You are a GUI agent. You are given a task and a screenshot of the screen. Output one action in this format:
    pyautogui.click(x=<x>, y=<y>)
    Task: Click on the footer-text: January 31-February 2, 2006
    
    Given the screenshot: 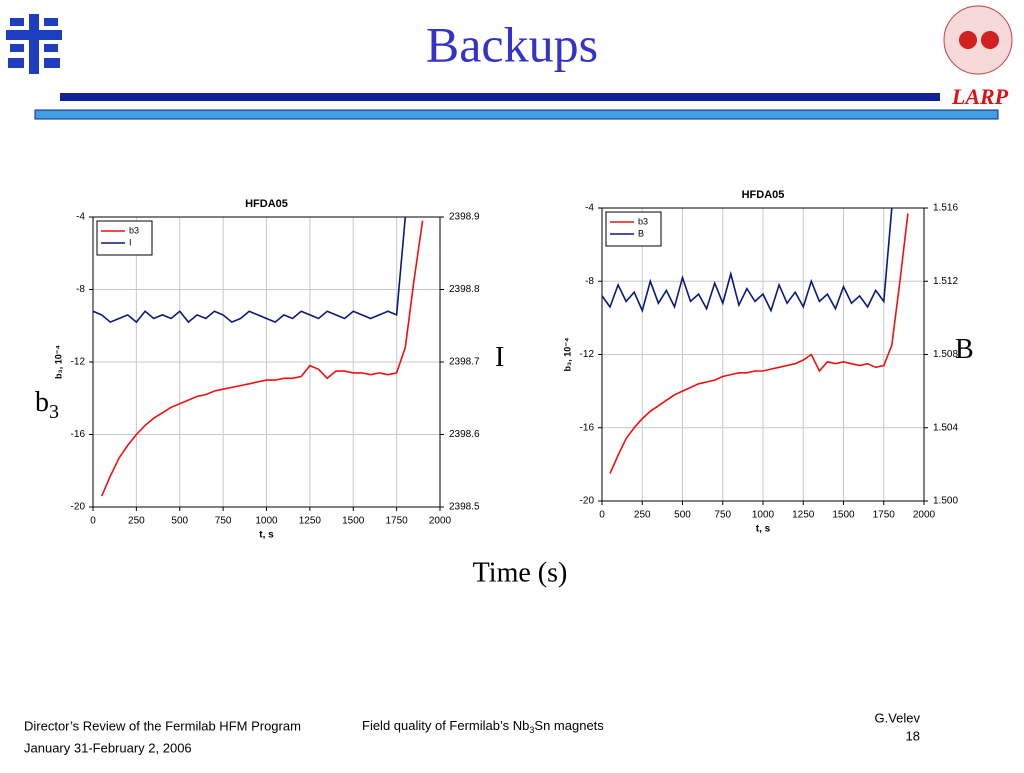 What is the action you would take?
    pyautogui.click(x=108, y=747)
    